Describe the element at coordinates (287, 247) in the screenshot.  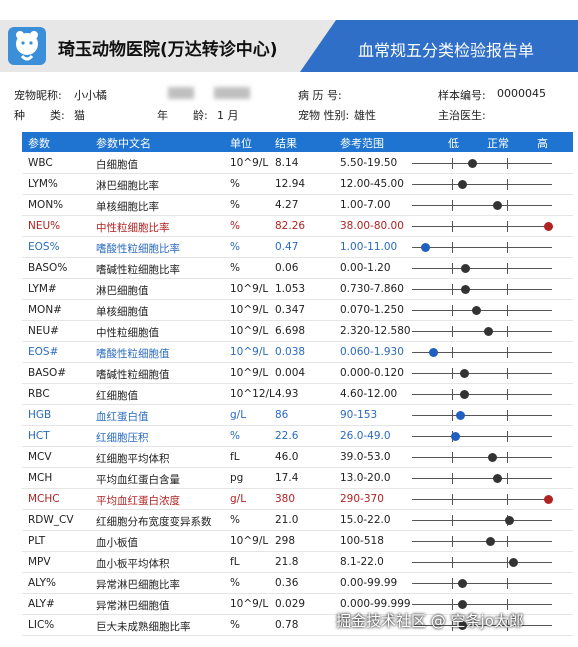
I see `result-cell: 0.47` at that location.